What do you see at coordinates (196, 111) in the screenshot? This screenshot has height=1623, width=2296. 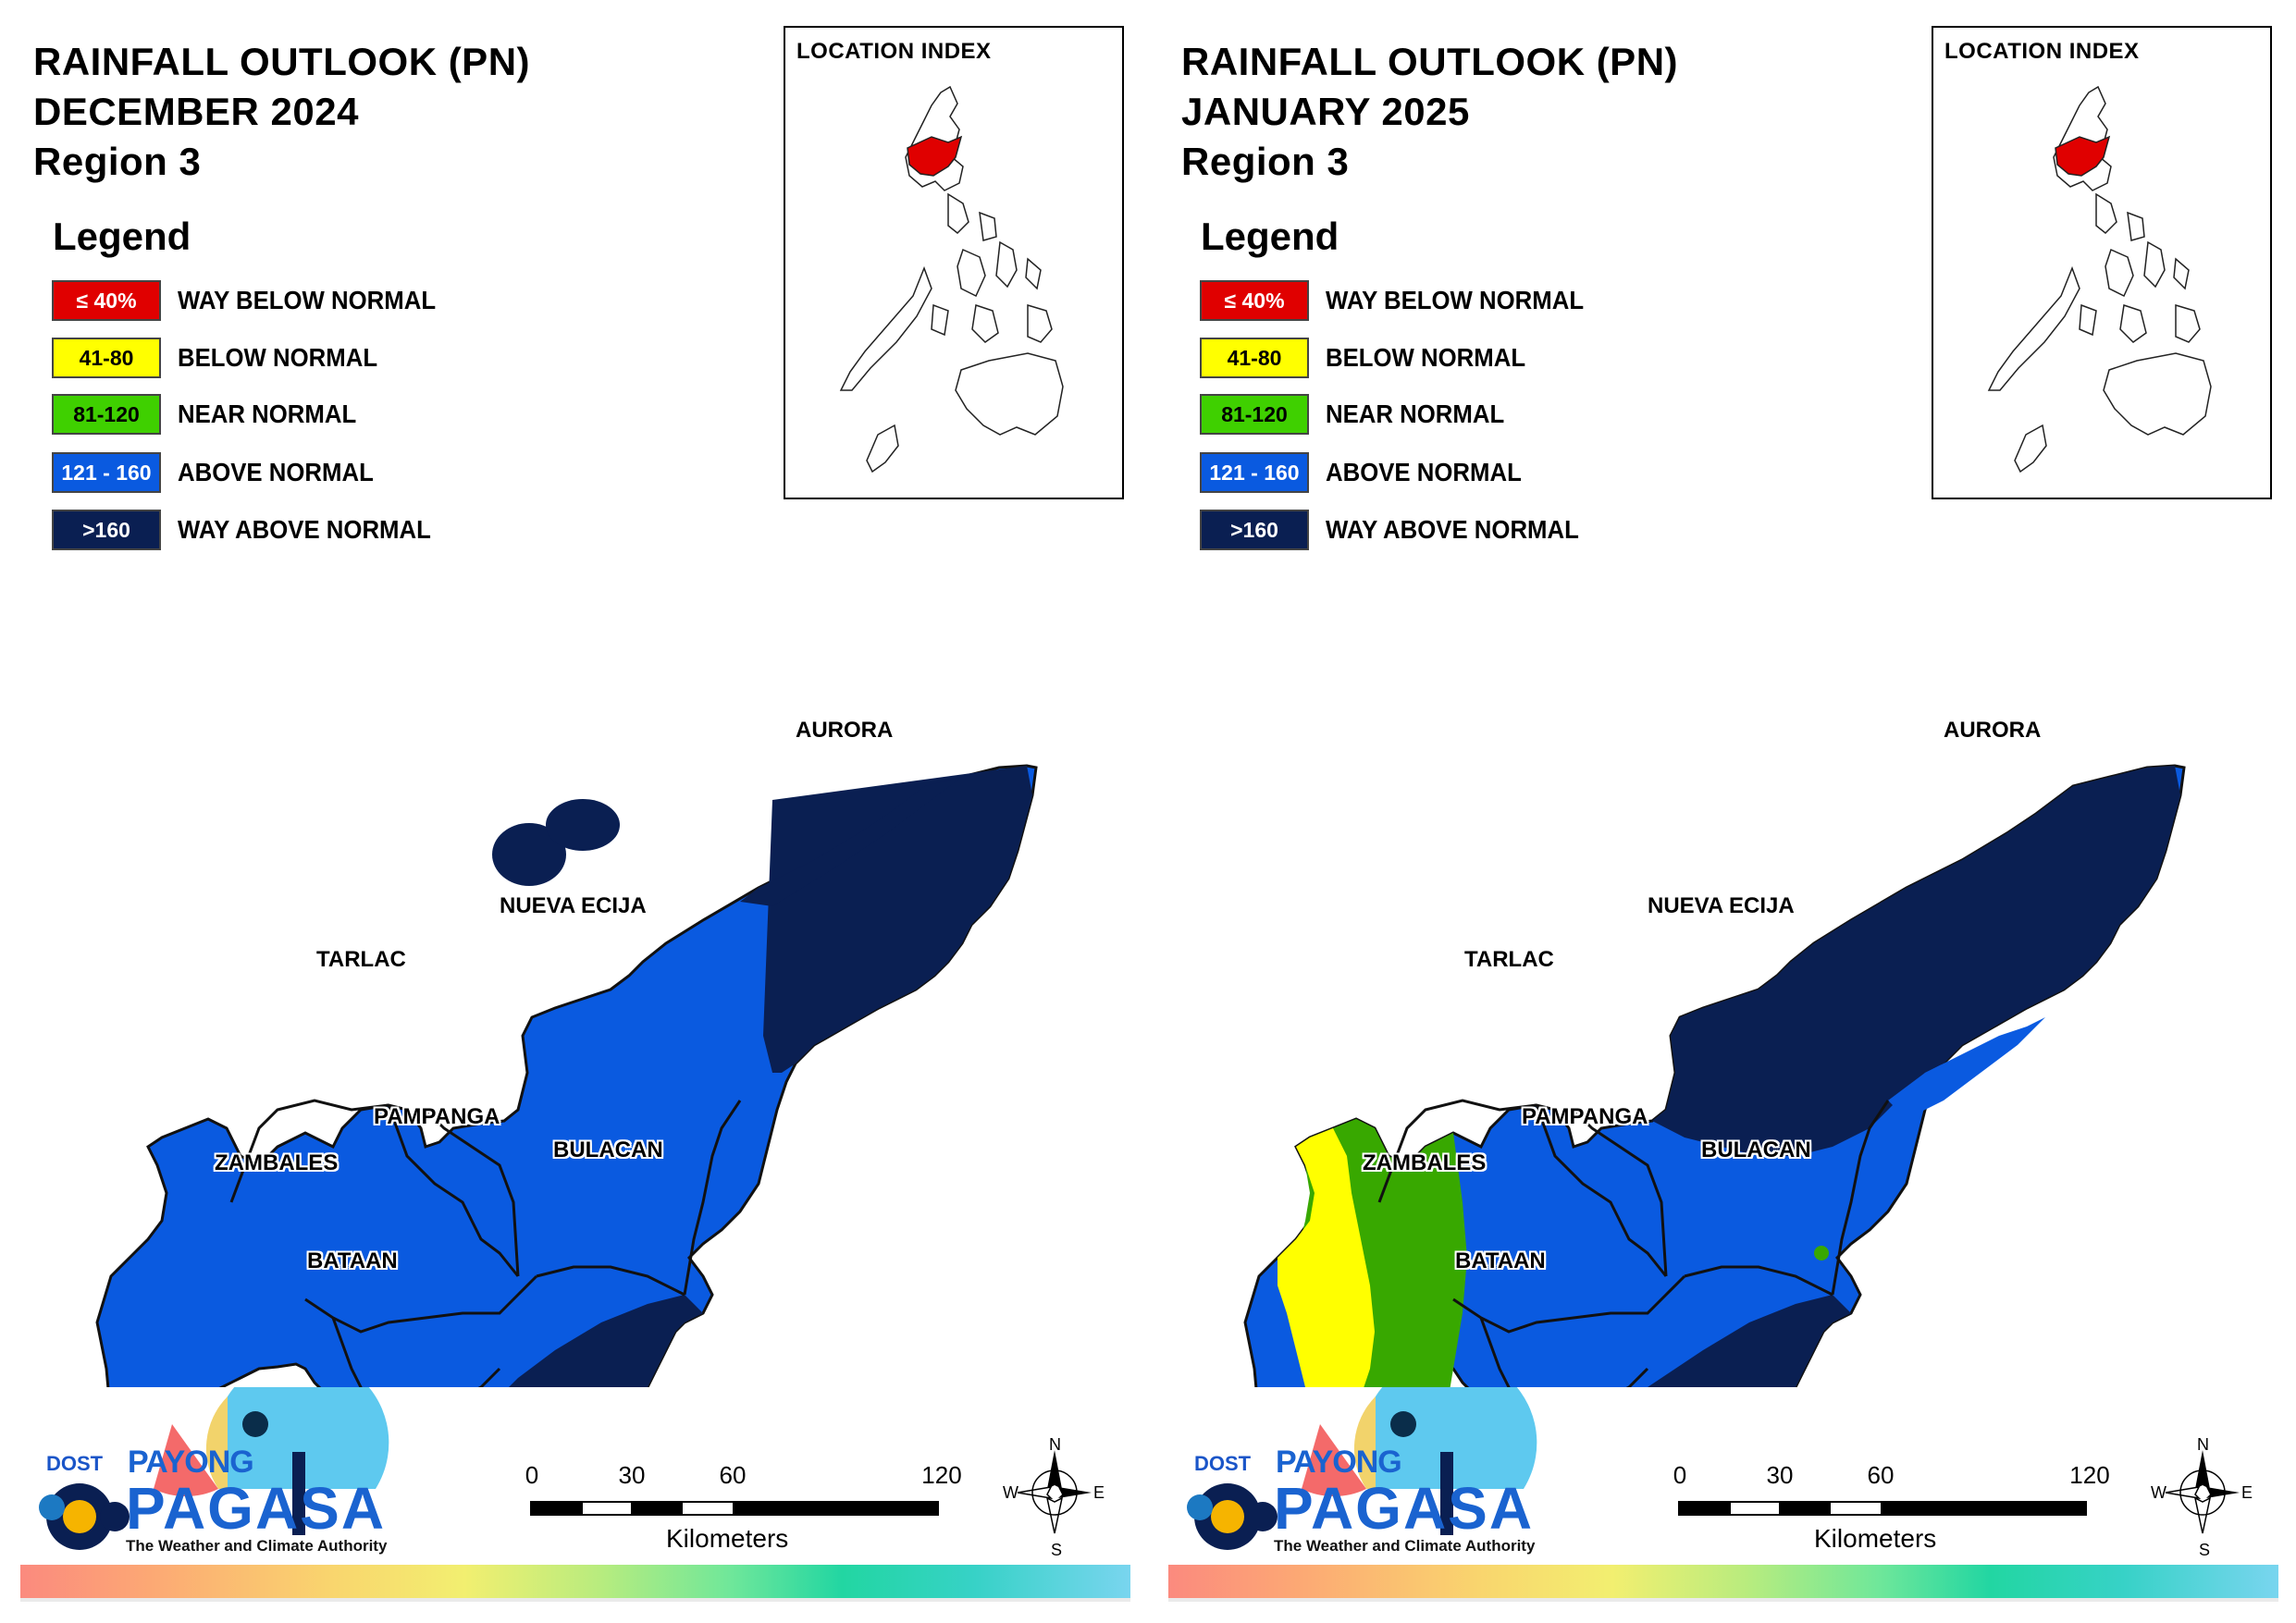 I see `title-line-2: DECEMBER 2024` at bounding box center [196, 111].